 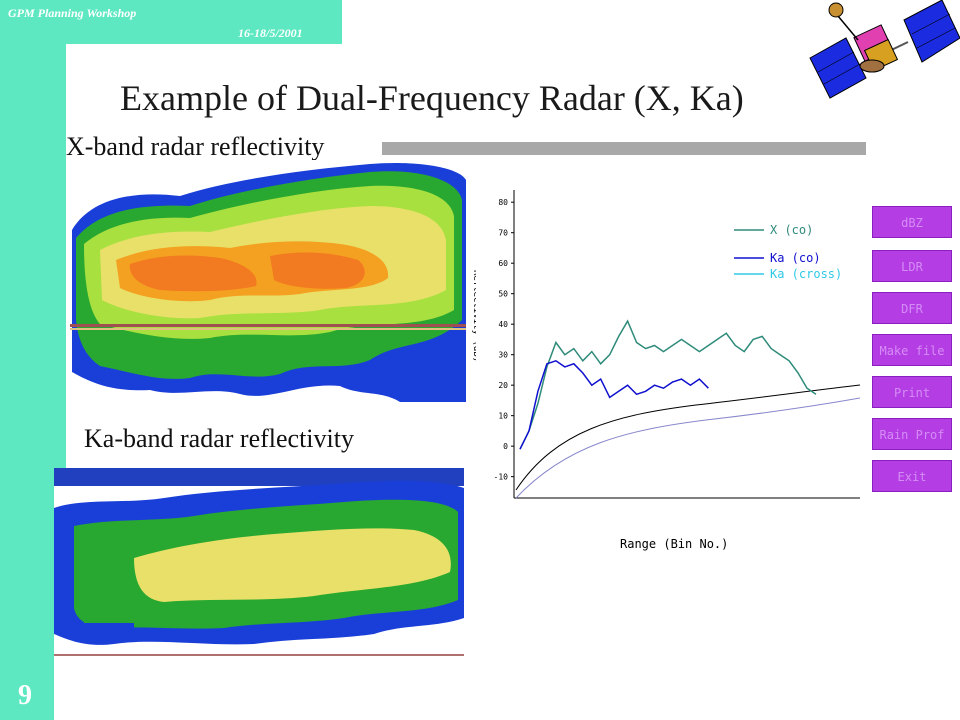 I want to click on noise-curve-gray, so click(x=688, y=448).